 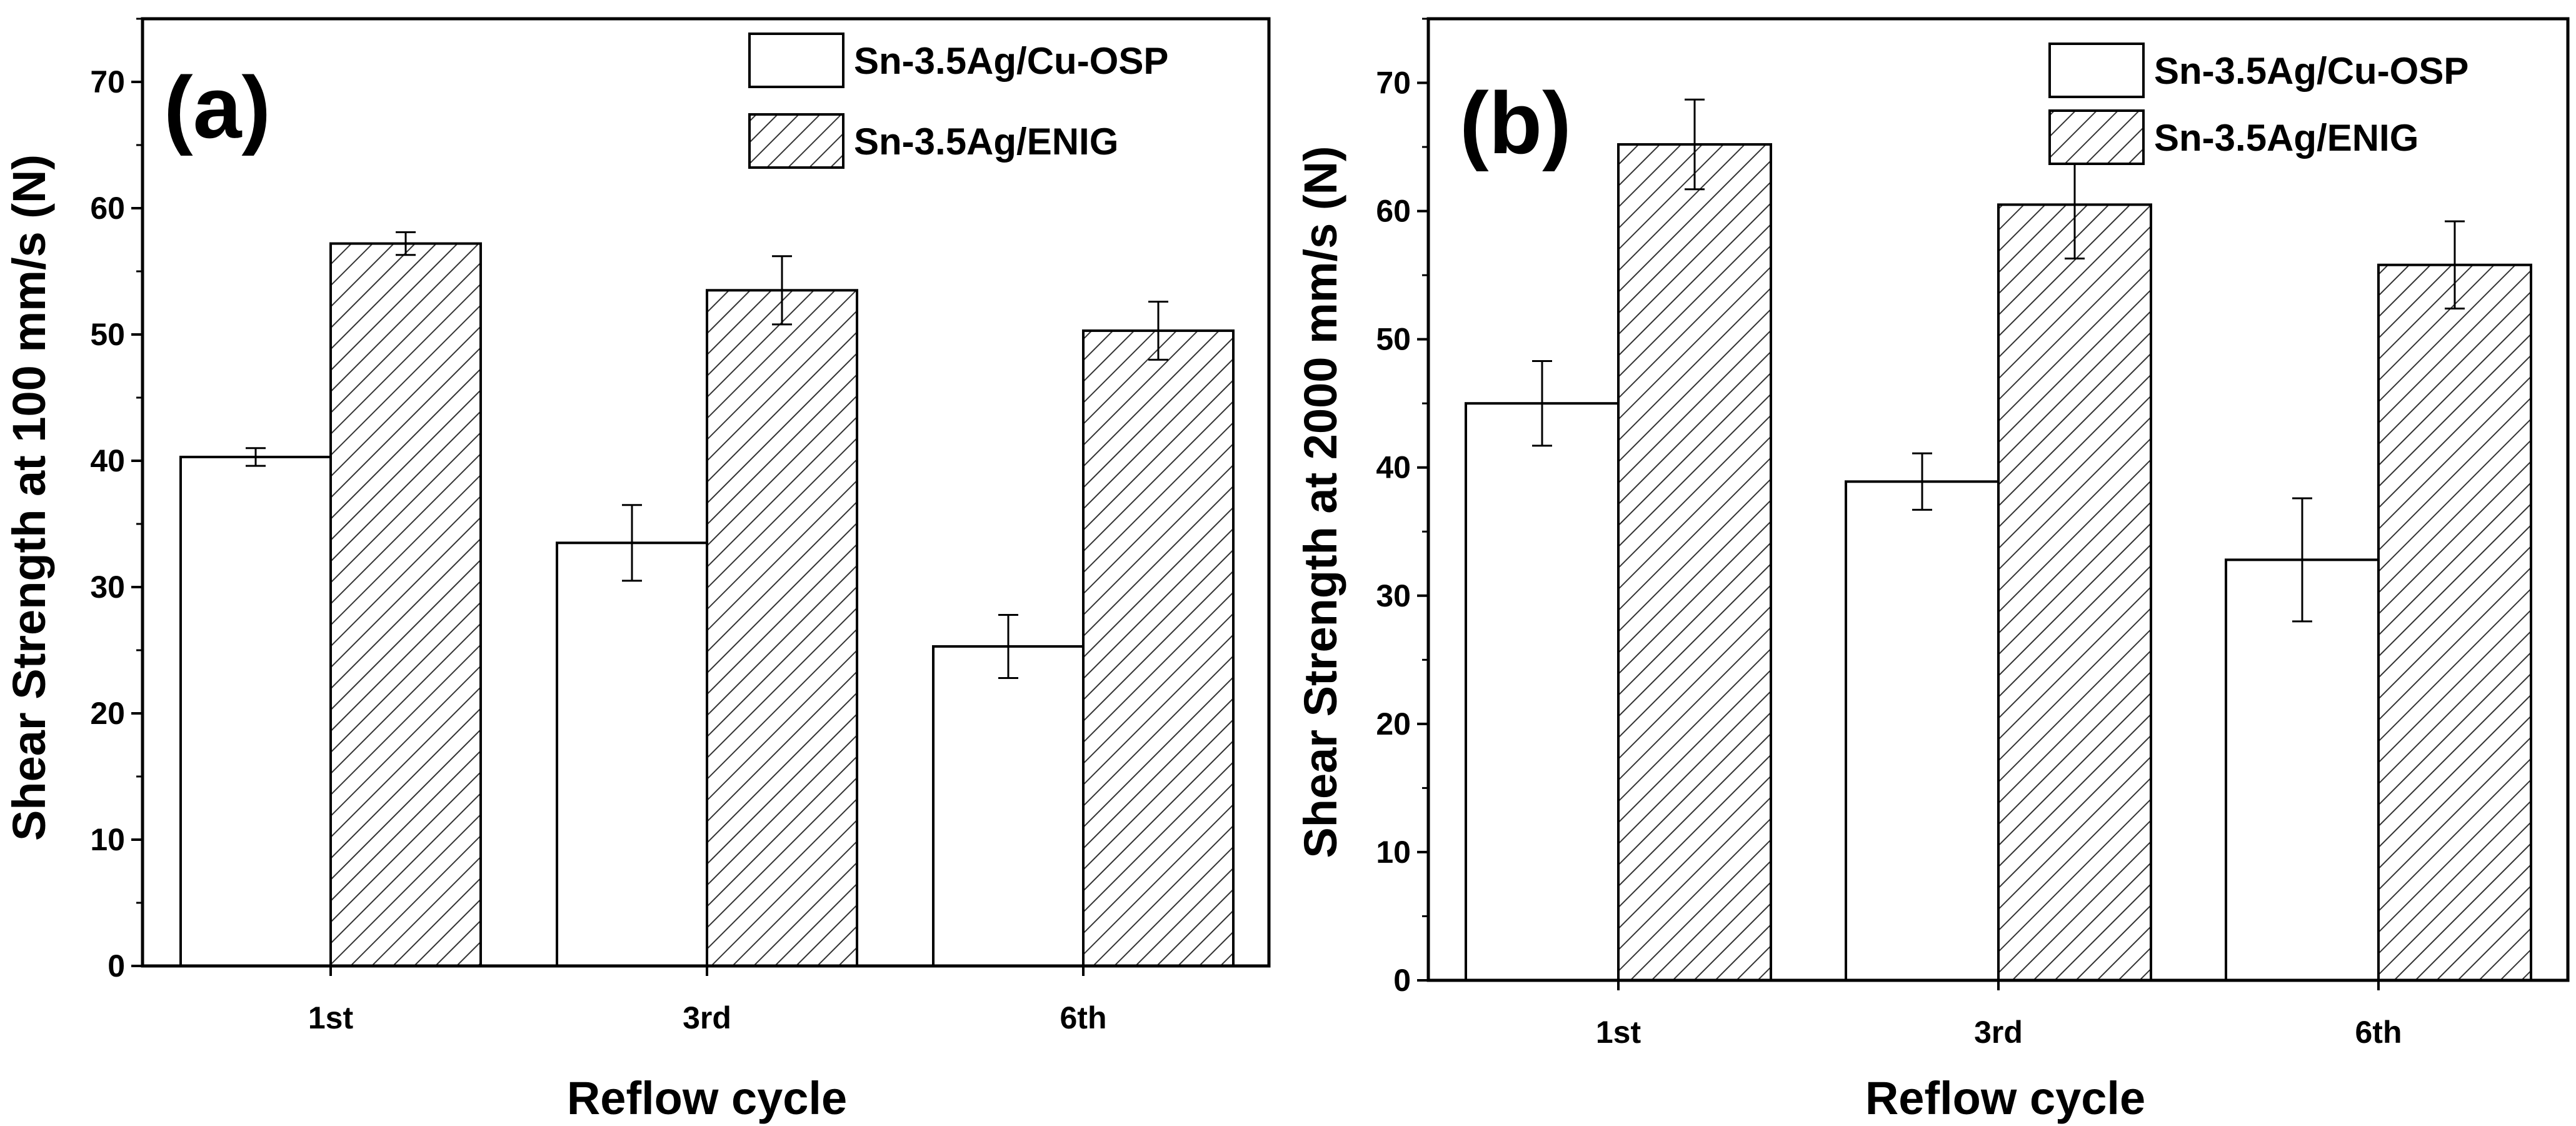 I want to click on x-axis-title-b: Reflow cycle, so click(x=2005, y=1098).